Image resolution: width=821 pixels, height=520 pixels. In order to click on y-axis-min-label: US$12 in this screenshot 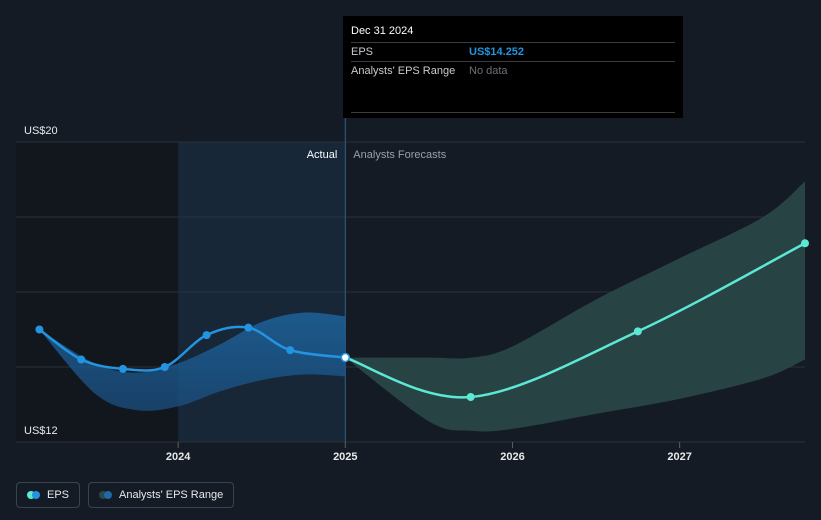, I will do `click(41, 431)`.